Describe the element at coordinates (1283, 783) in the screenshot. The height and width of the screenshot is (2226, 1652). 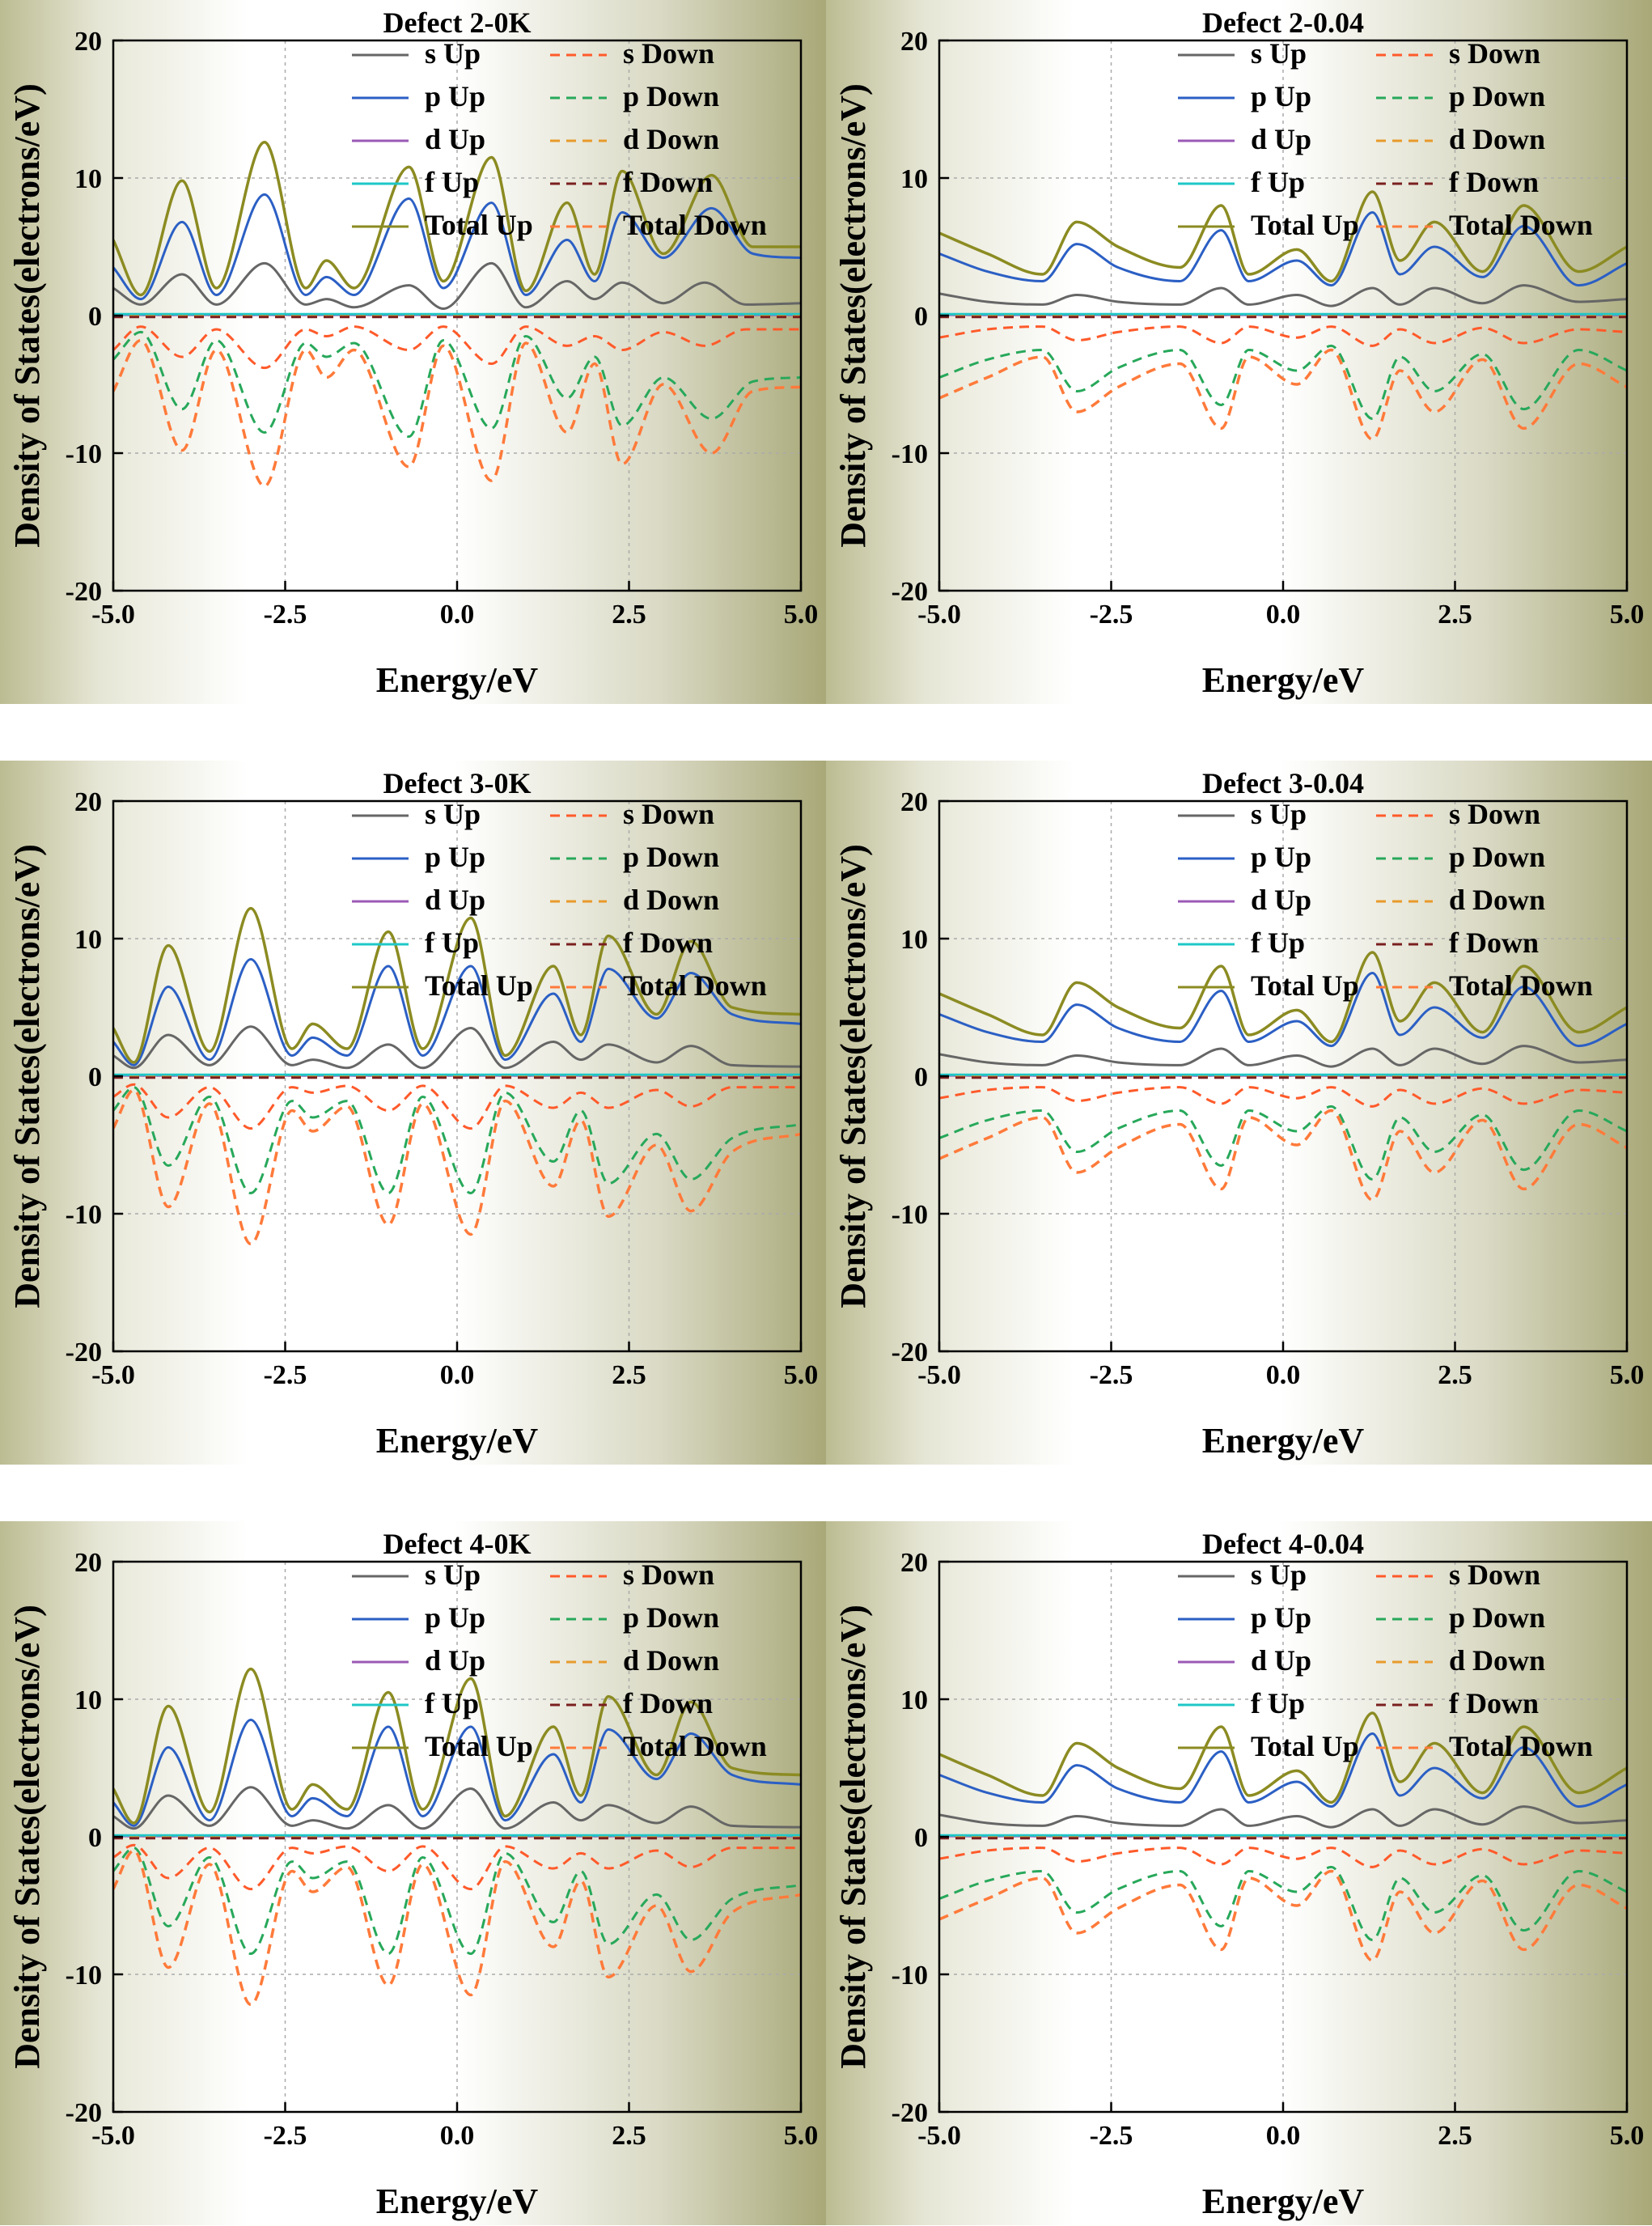
I see `chart-title: Defect 3-0.04` at that location.